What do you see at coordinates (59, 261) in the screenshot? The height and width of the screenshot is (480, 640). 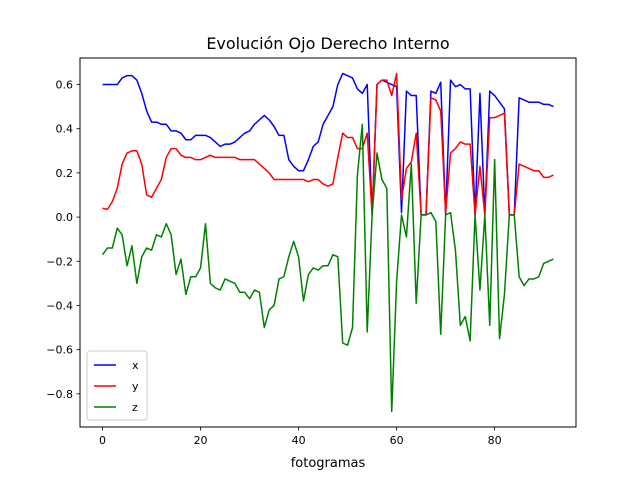 I see `y-tick-label: −0.2` at bounding box center [59, 261].